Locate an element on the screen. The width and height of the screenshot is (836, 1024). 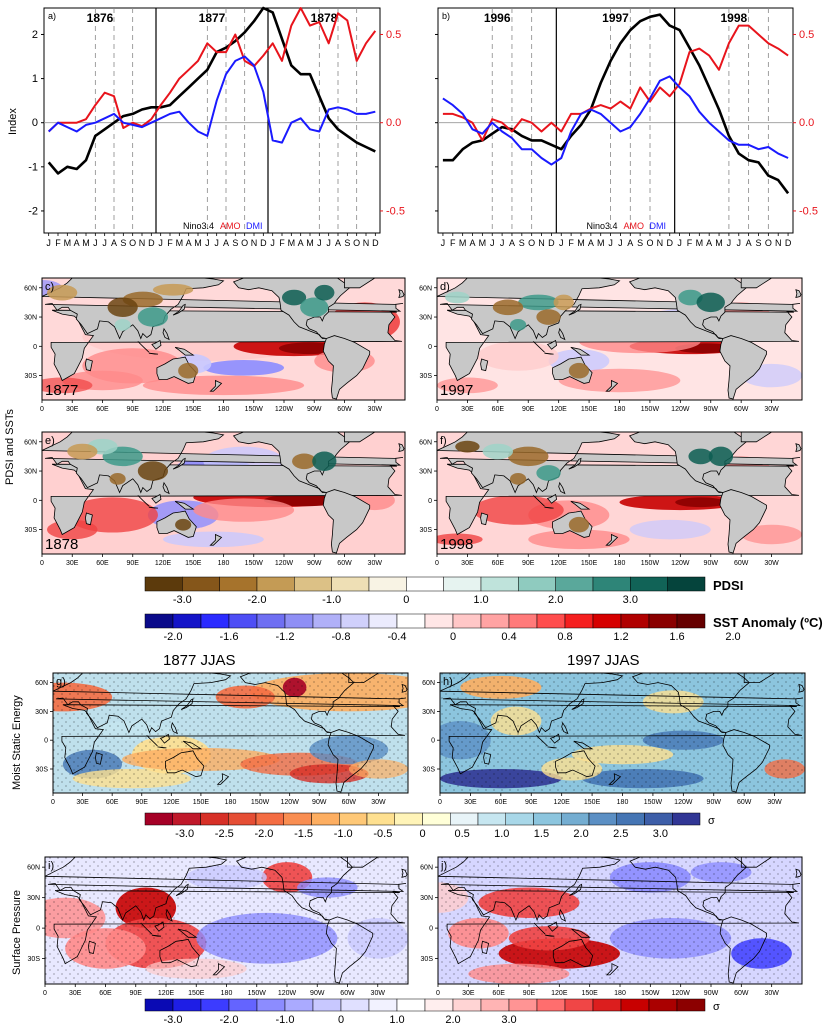
lon-tick-label: 150W is located at coordinates (257, 993).